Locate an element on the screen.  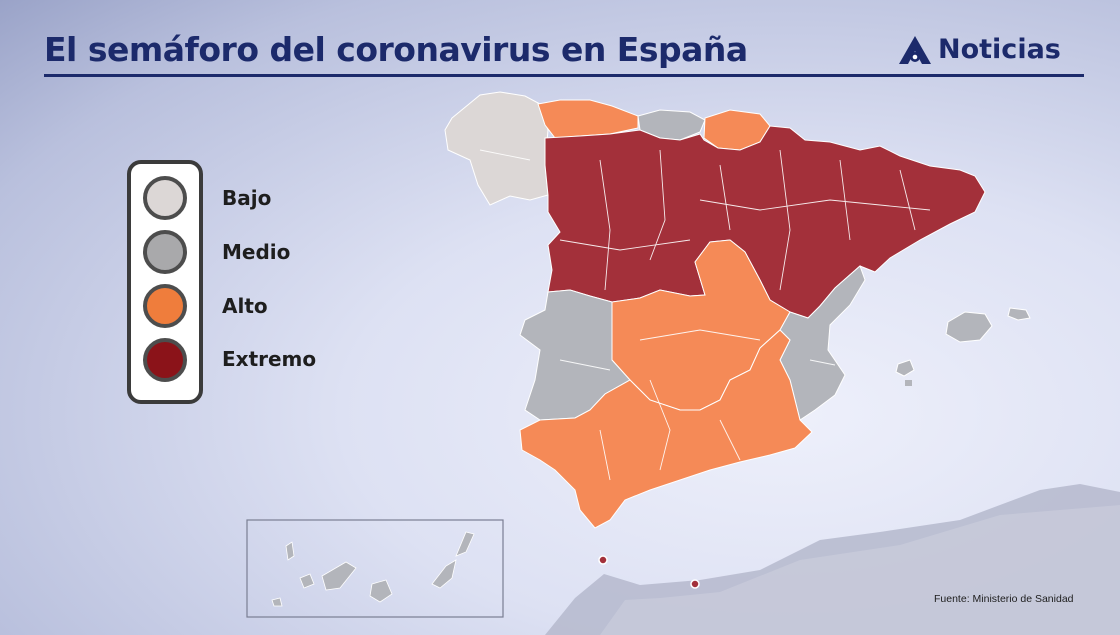
legend-label-bajo: Bajo is located at coordinates (247, 198).